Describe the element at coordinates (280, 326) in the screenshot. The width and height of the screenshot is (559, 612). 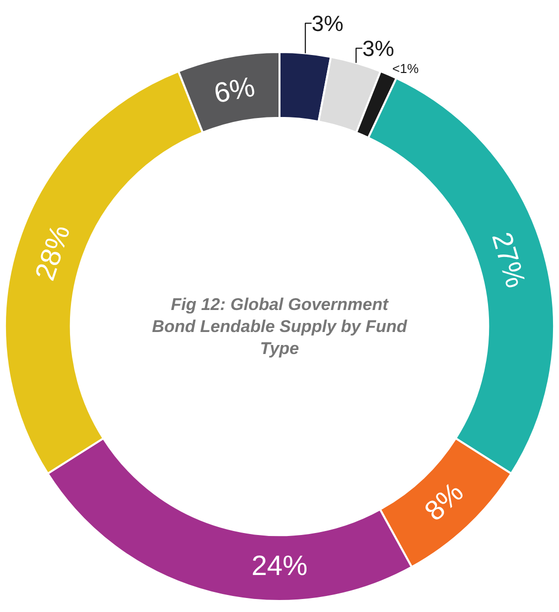
I see `text: Fig 12: Global Government Bond Lendable Supply by Fund Type` at that location.